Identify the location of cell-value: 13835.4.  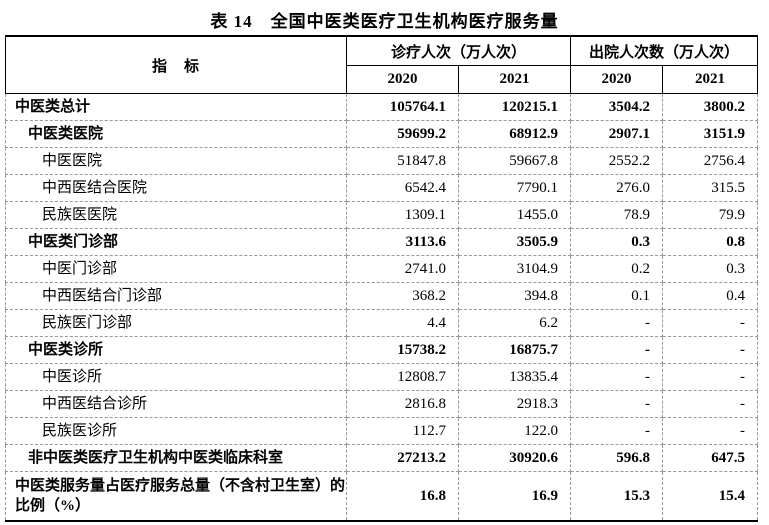
(514, 377).